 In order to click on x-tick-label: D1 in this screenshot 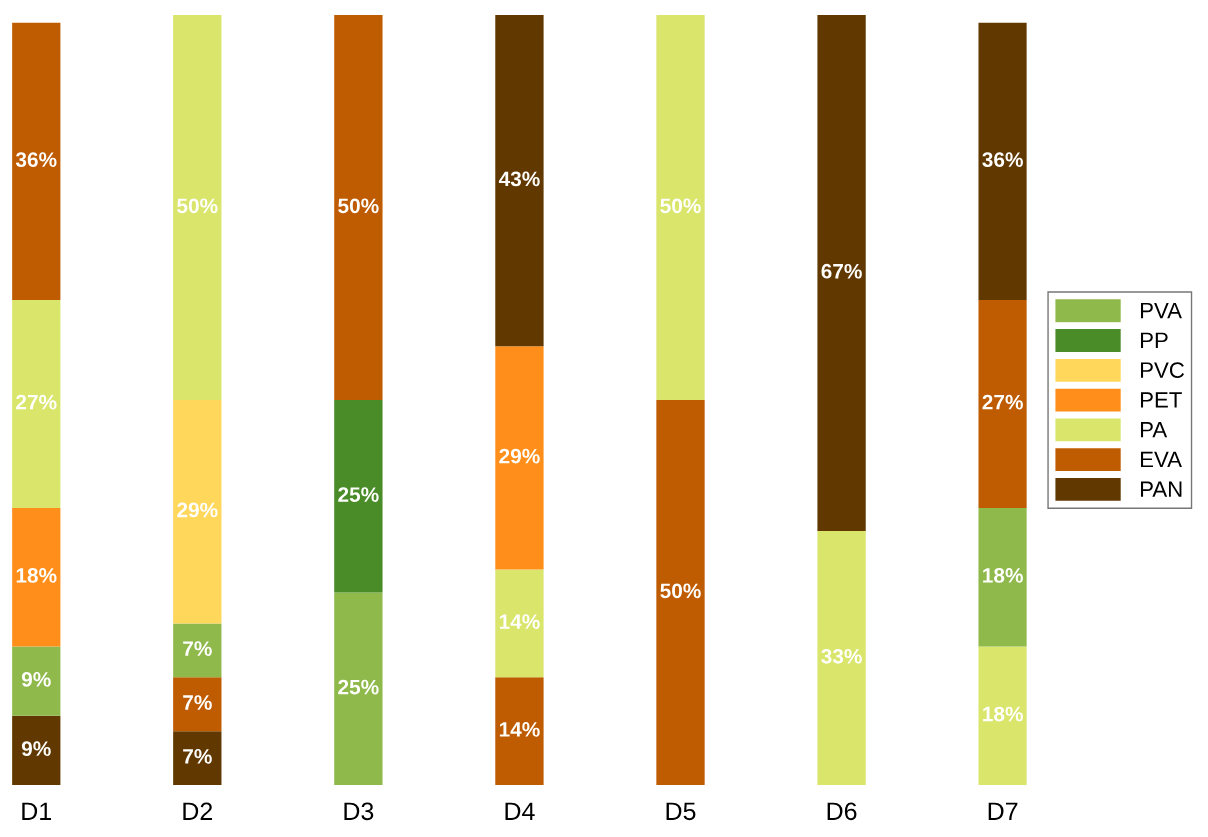, I will do `click(36, 811)`.